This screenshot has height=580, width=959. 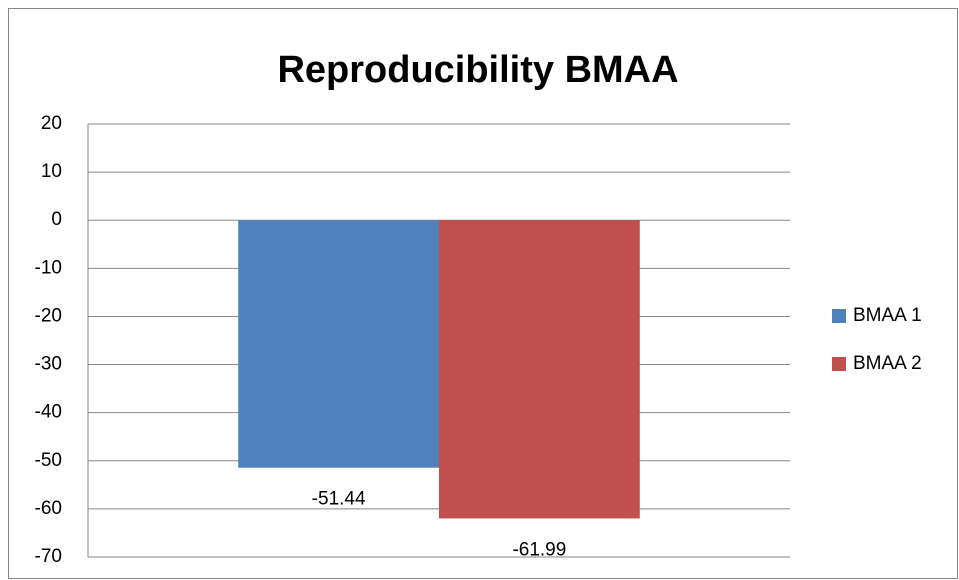 What do you see at coordinates (48, 412) in the screenshot?
I see `y-tick-label: -40` at bounding box center [48, 412].